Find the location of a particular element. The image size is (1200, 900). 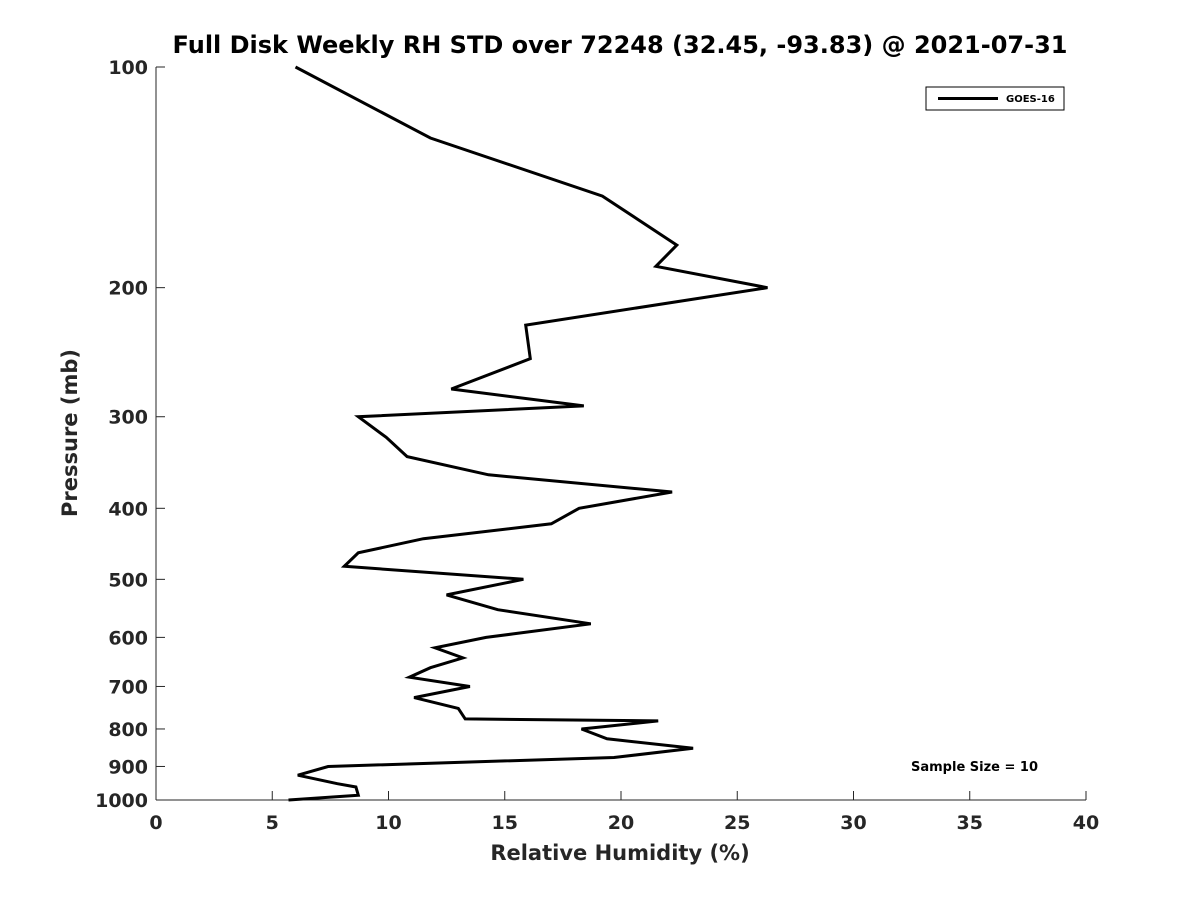

y-tick-label: 800 is located at coordinates (128, 730).